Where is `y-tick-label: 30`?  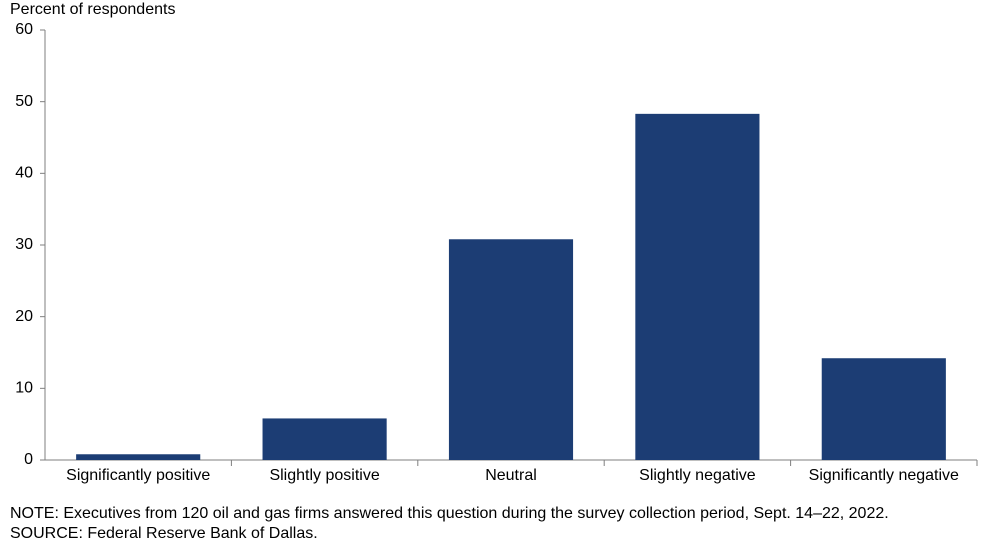
y-tick-label: 30 is located at coordinates (24, 244).